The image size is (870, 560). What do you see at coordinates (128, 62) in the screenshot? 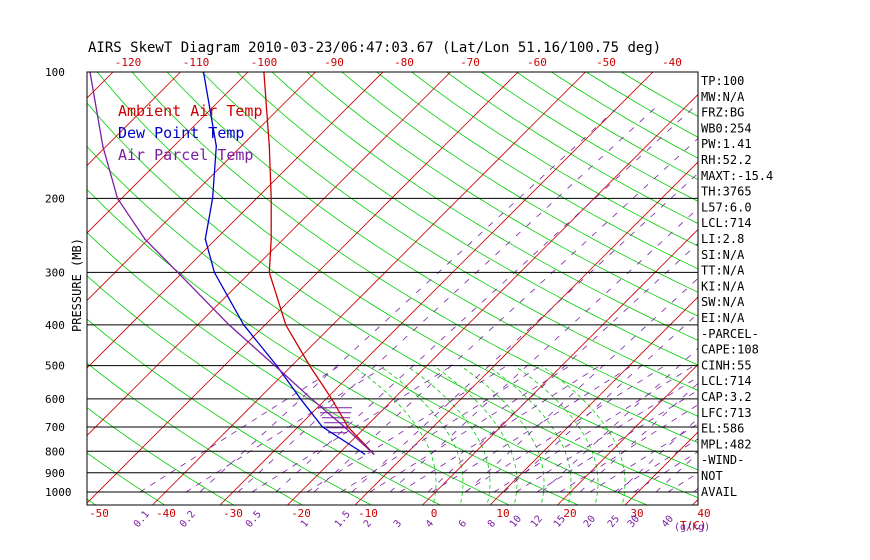
I see `top-temperature-tick-label: -120` at bounding box center [128, 62].